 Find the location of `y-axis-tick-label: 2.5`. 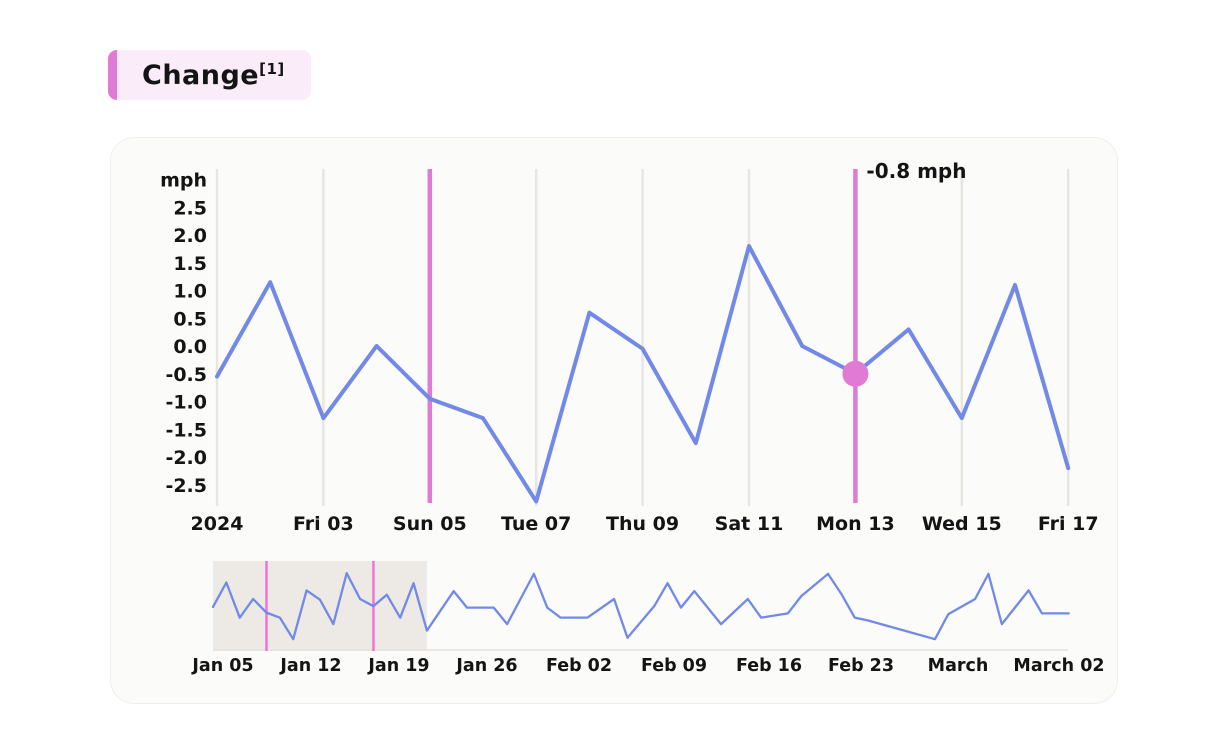

y-axis-tick-label: 2.5 is located at coordinates (190, 208).